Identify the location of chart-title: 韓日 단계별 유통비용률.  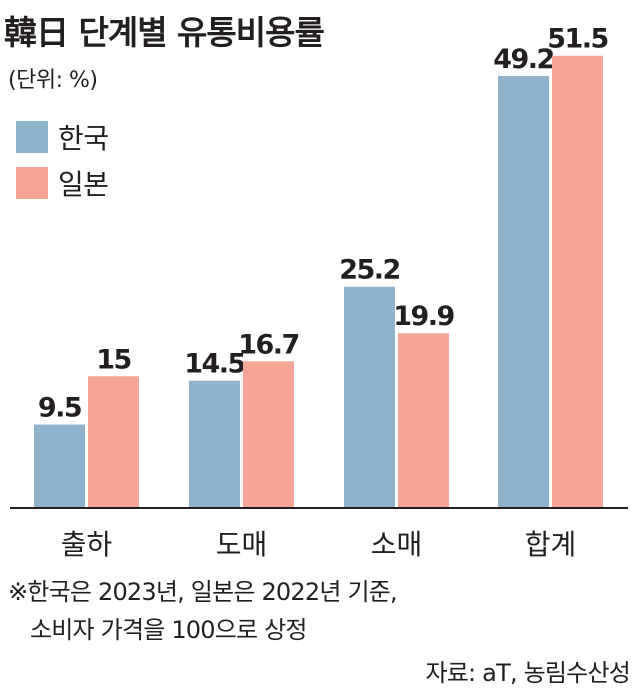
(164, 32).